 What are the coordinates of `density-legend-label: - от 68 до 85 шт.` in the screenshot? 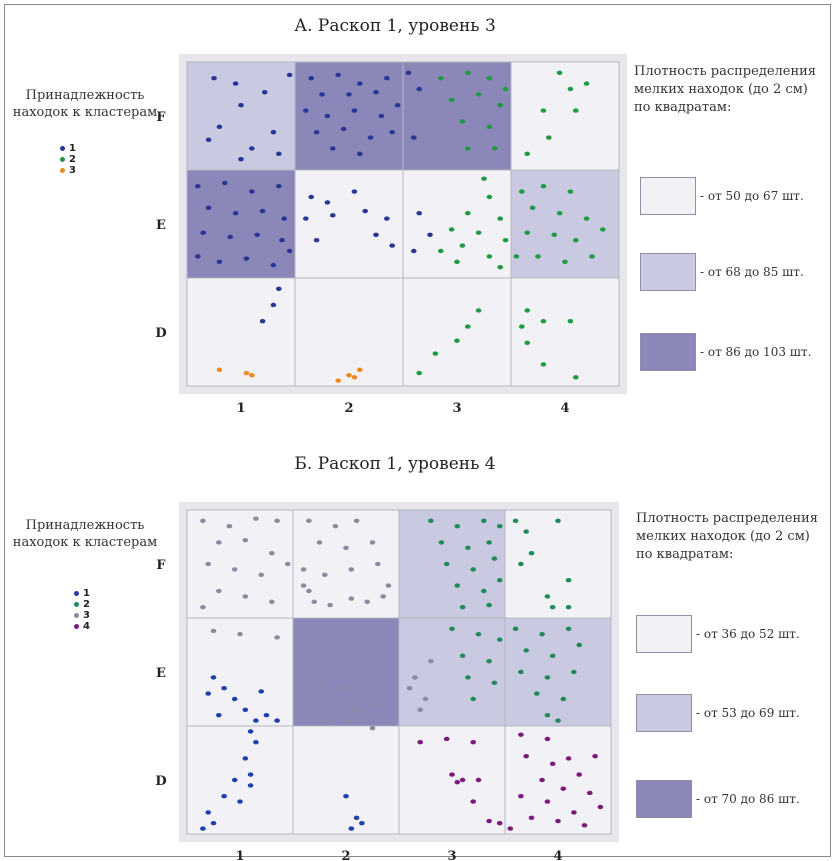 It's located at (752, 272).